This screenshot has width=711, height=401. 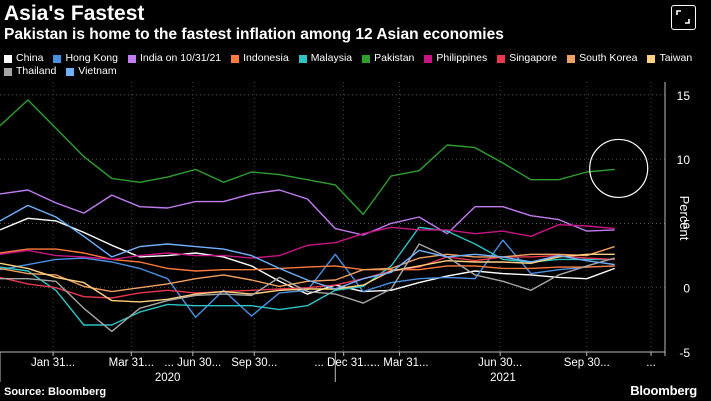 I want to click on legend-item: Singapore, so click(x=527, y=58).